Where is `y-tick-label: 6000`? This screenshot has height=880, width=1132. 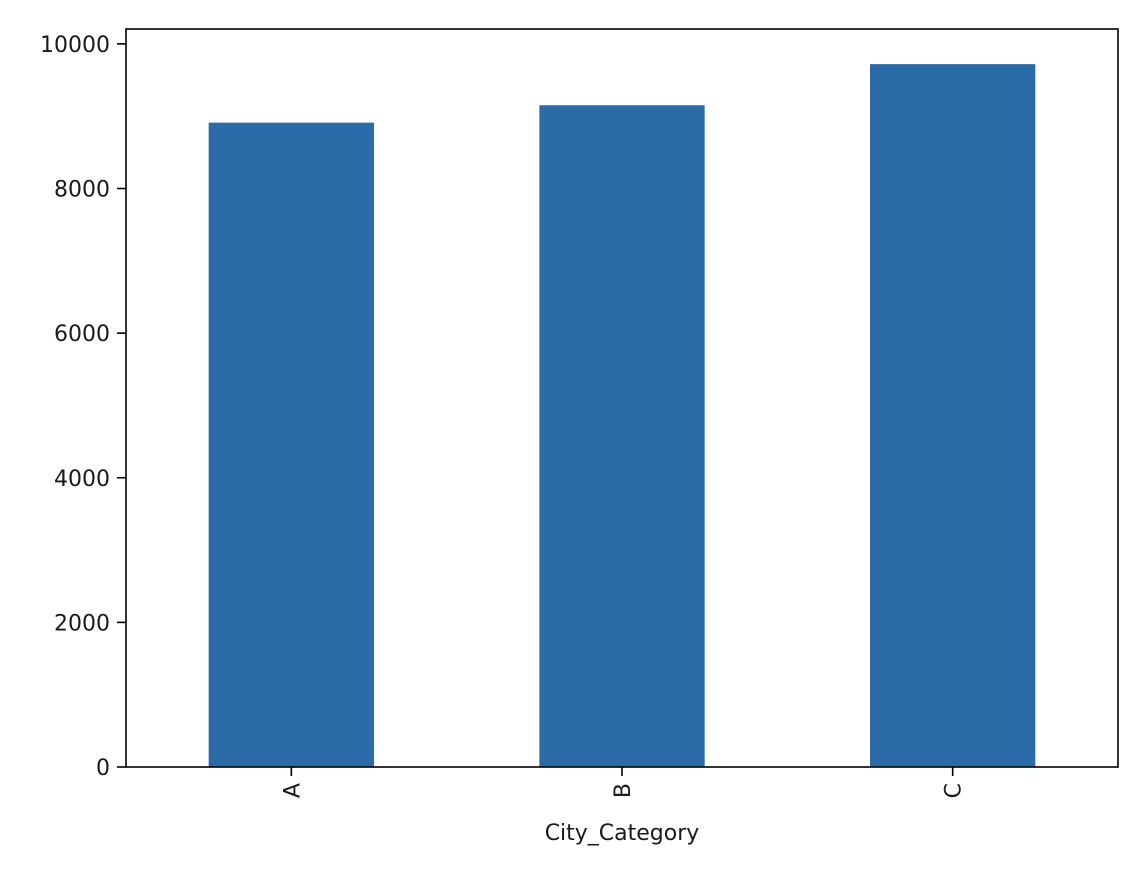 y-tick-label: 6000 is located at coordinates (82, 334).